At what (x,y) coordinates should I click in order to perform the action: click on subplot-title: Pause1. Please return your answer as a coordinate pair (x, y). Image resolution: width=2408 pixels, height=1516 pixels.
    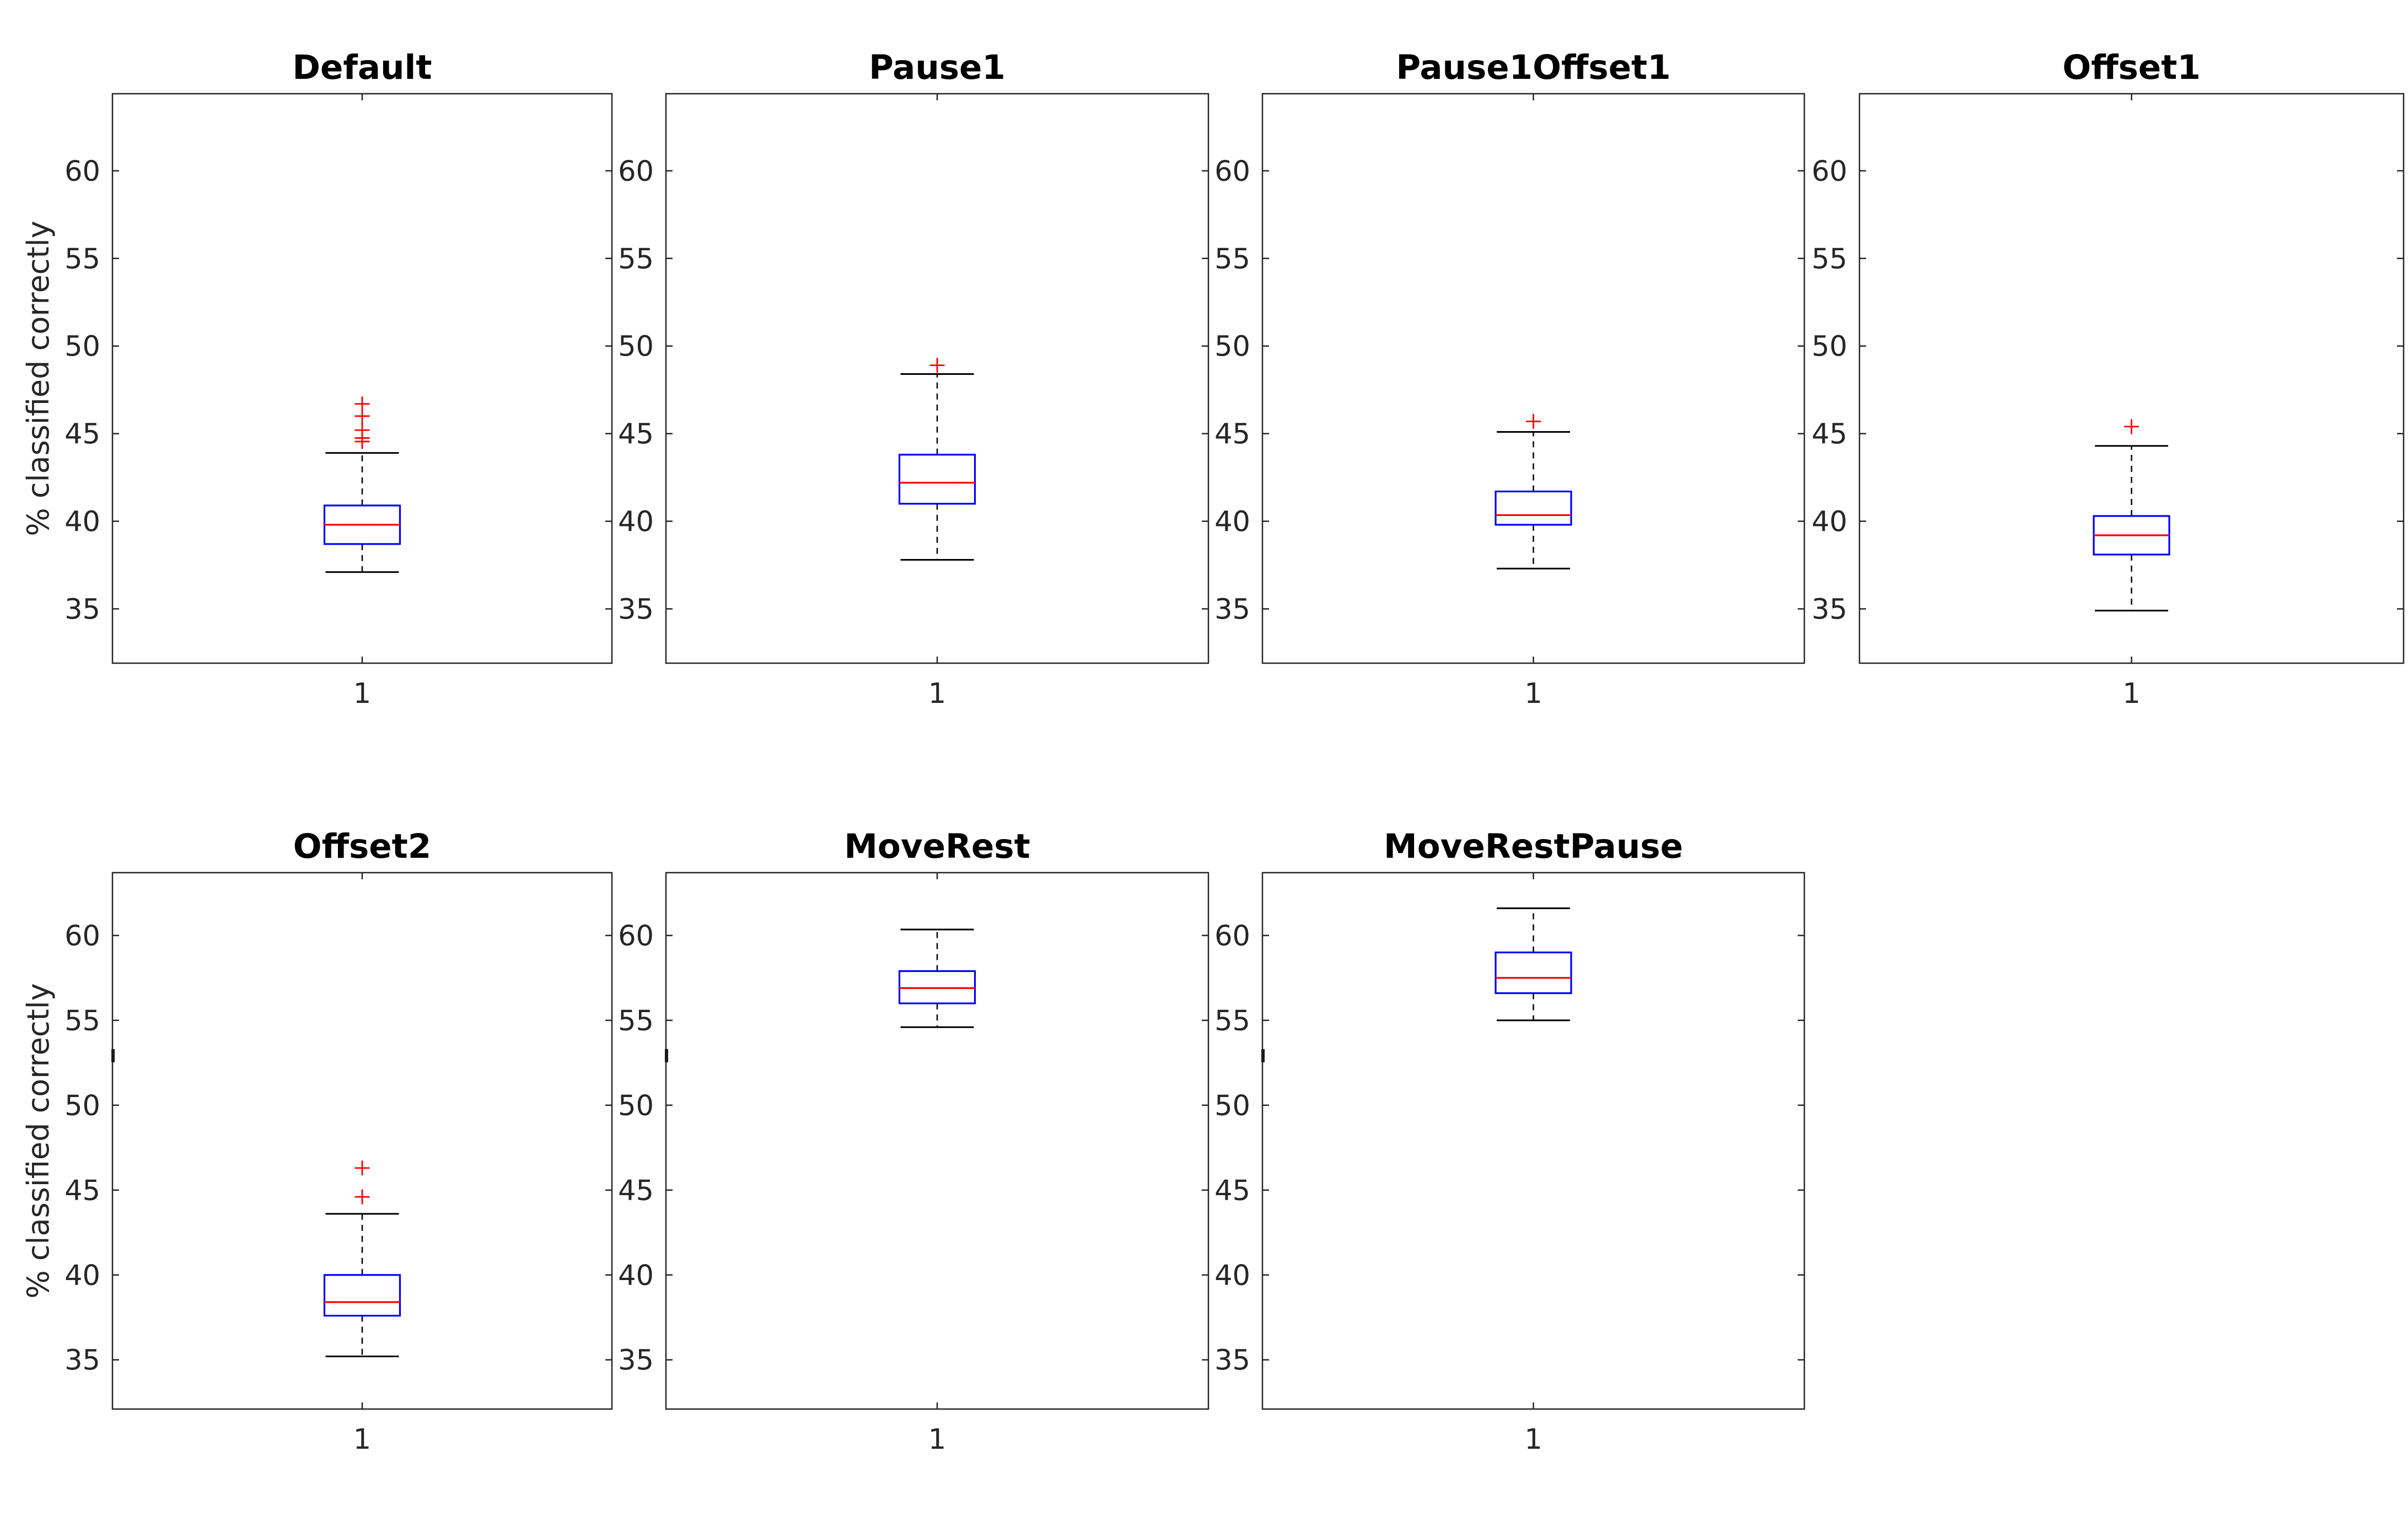
    Looking at the image, I should click on (937, 67).